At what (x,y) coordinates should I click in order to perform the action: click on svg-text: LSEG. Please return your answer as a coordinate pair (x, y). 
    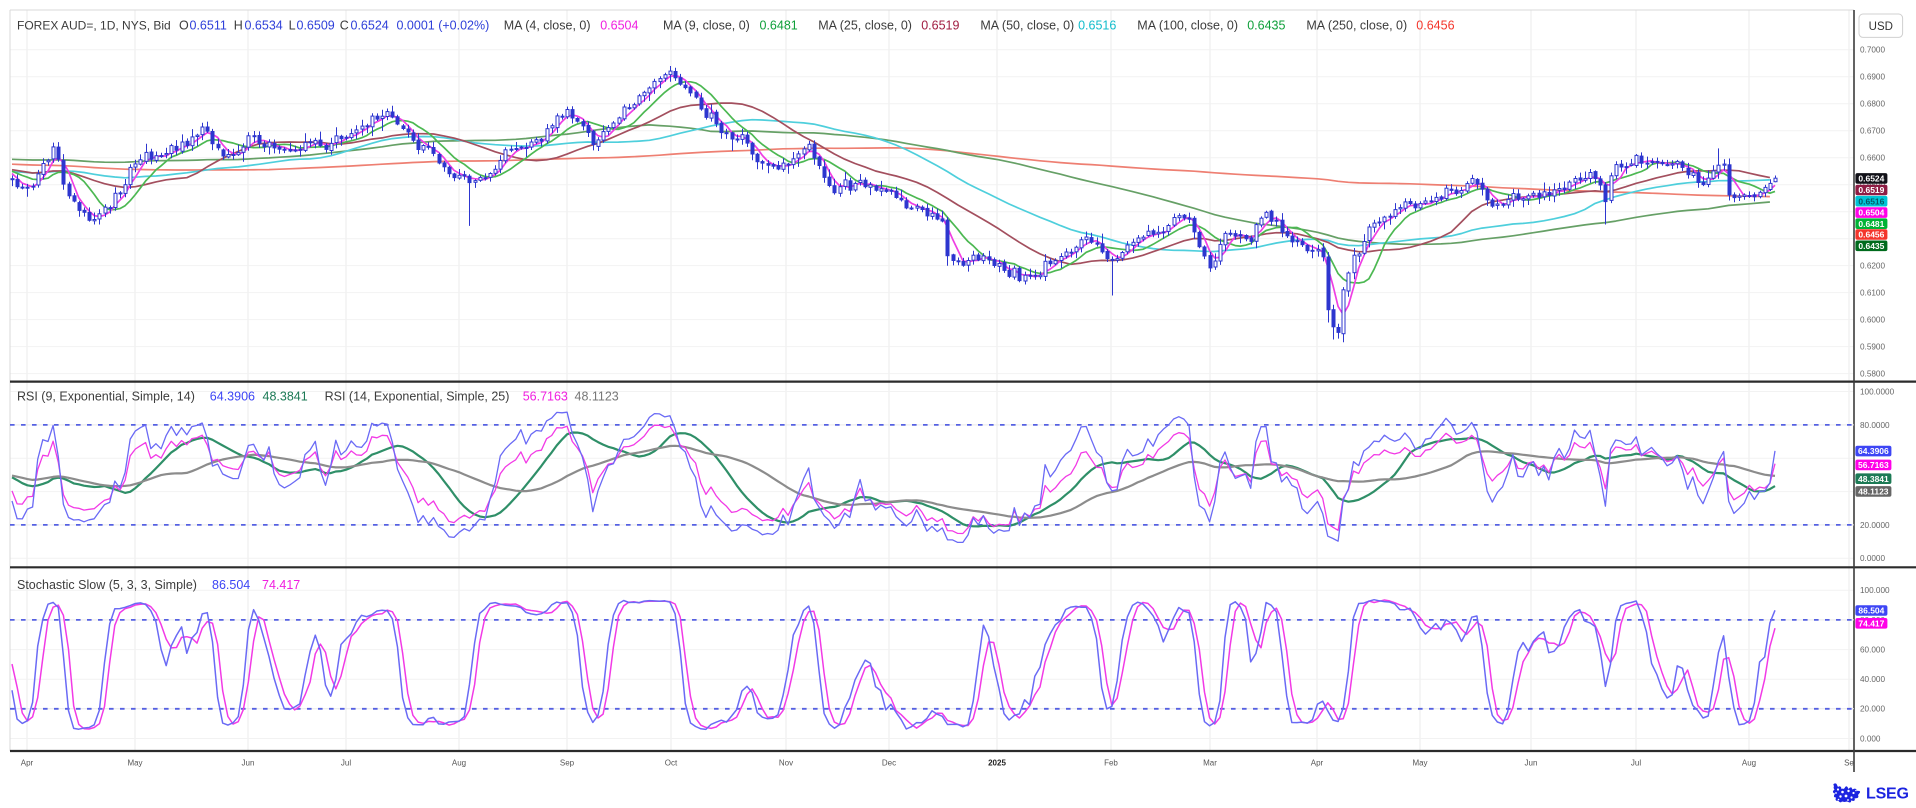
    Looking at the image, I should click on (1887, 794).